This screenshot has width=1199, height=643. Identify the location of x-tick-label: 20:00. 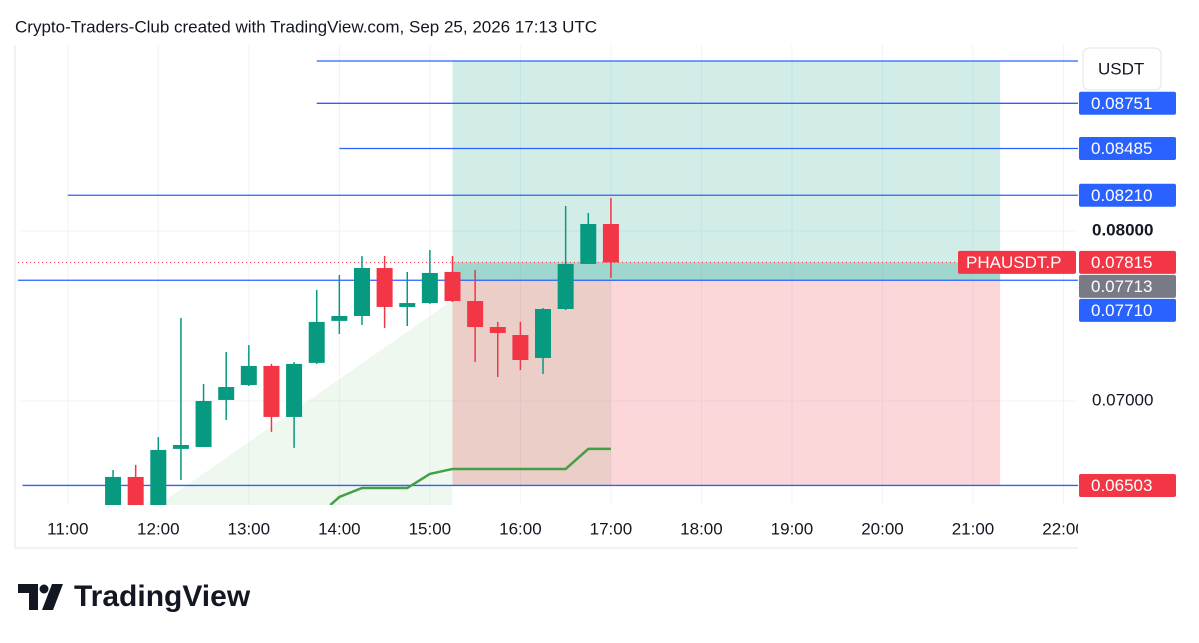
(882, 528).